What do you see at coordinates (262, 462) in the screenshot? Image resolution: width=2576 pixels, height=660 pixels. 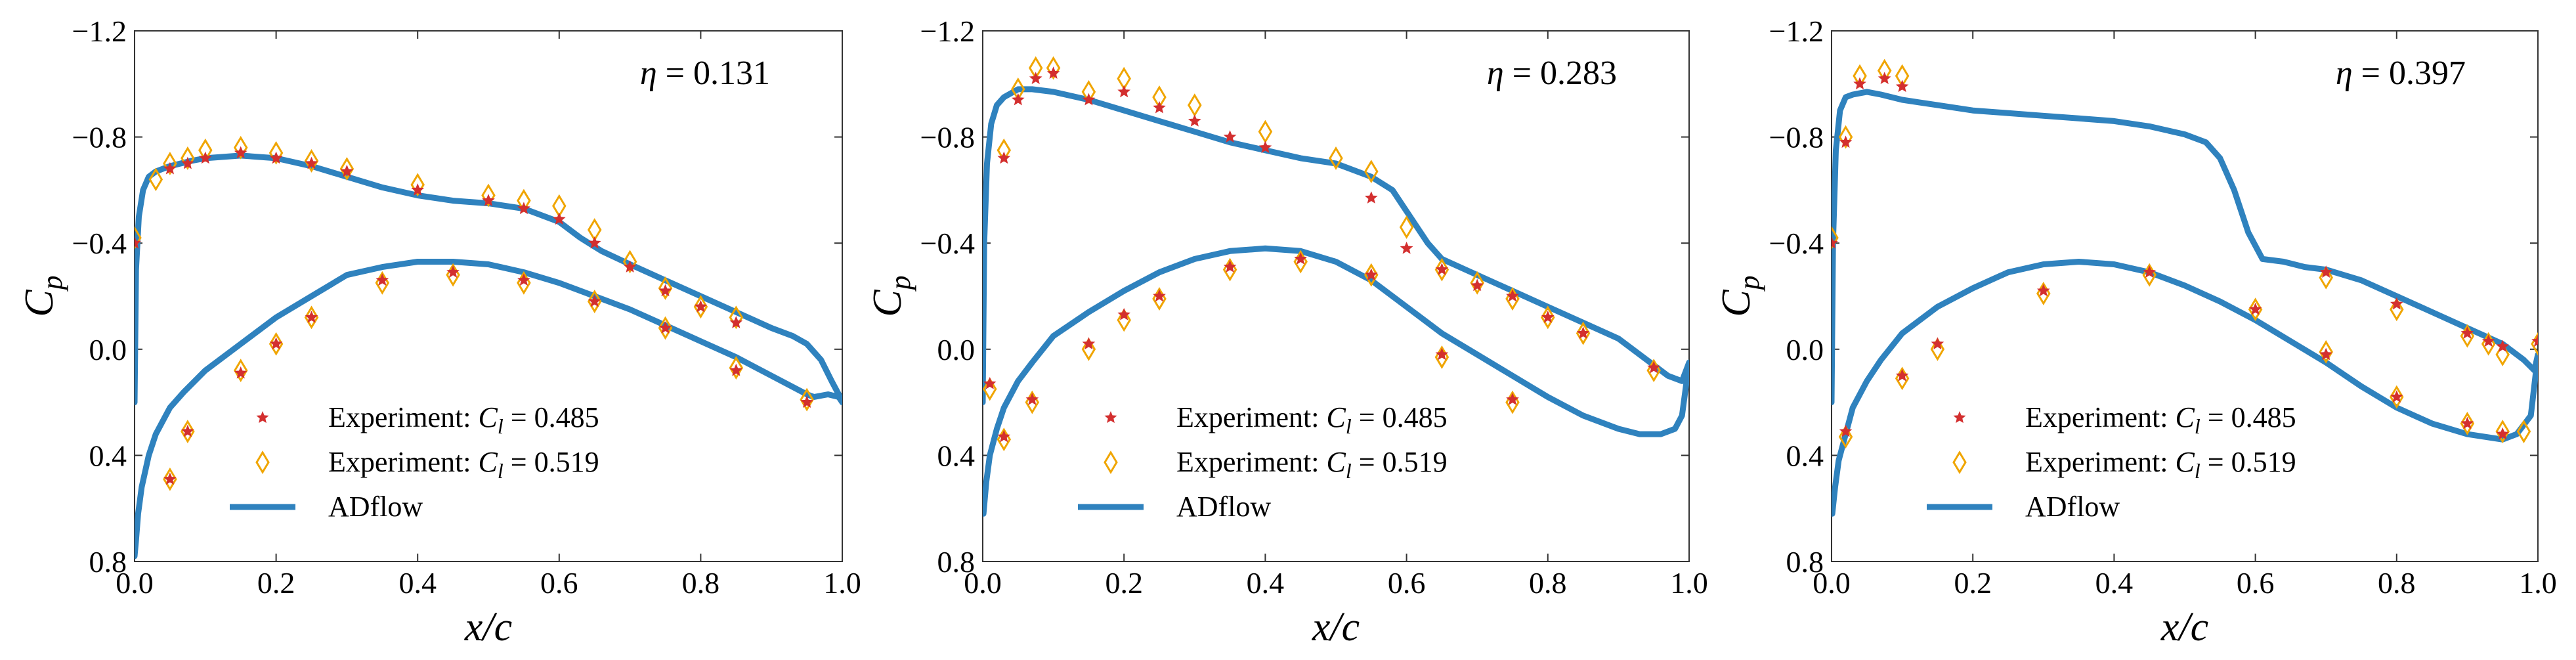 I see `legend-diamond-marker` at bounding box center [262, 462].